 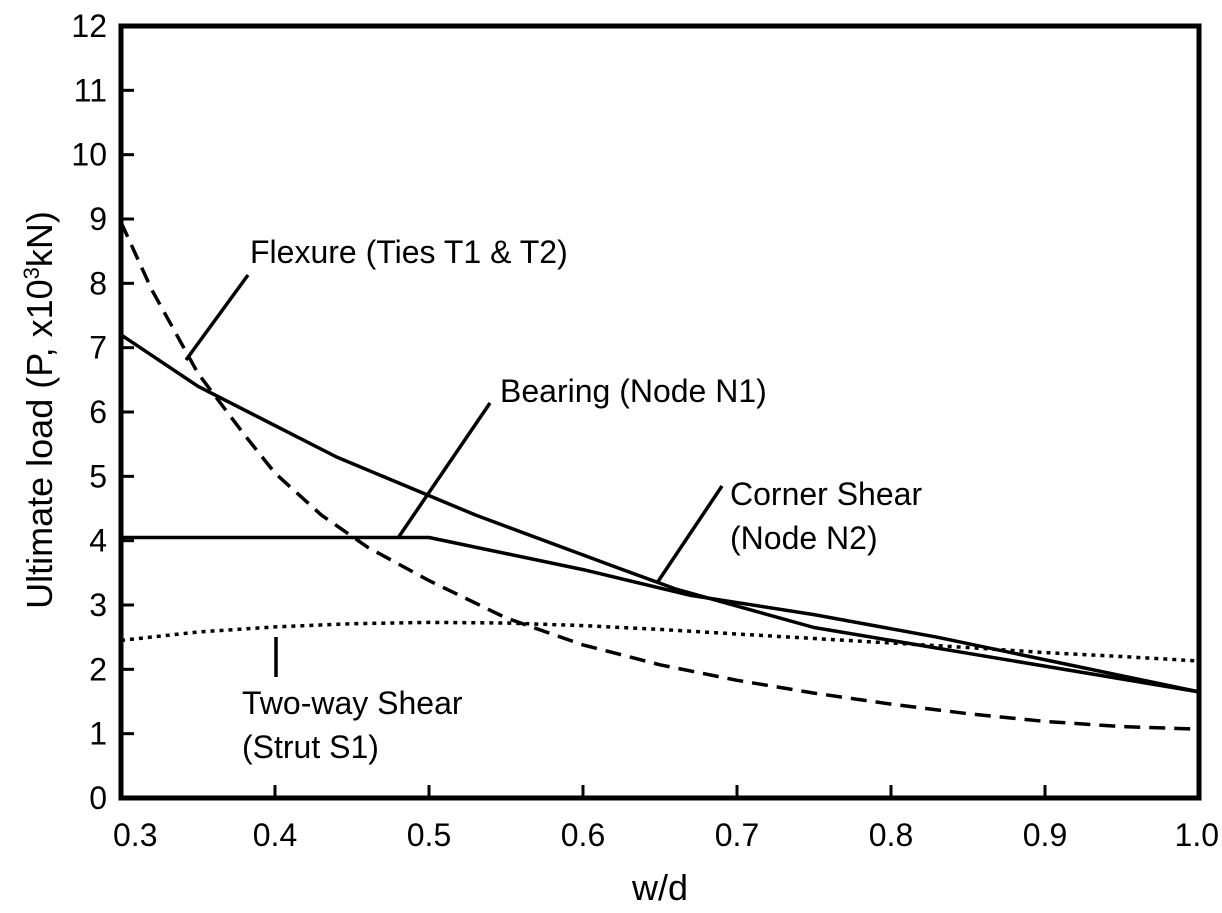 What do you see at coordinates (98, 348) in the screenshot?
I see `y-tick-label: 7` at bounding box center [98, 348].